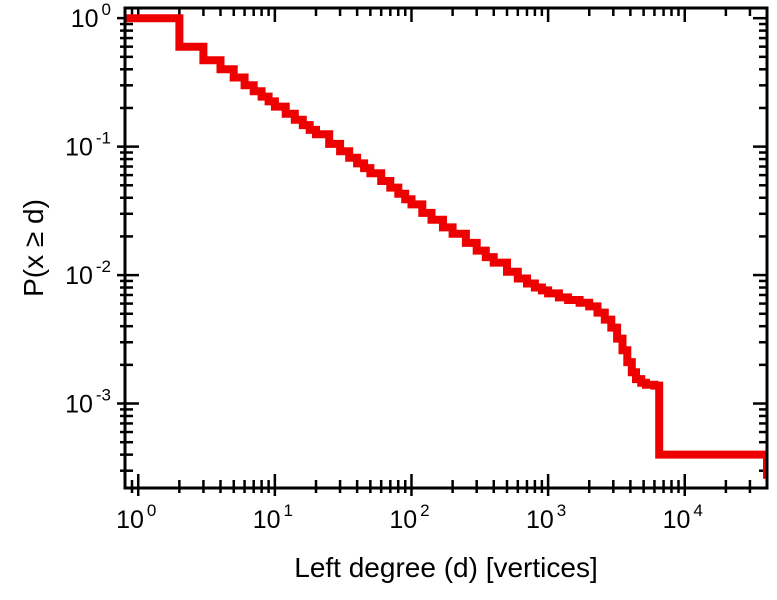 The width and height of the screenshot is (777, 600). Describe the element at coordinates (136, 517) in the screenshot. I see `x-tick-label: 10 0` at that location.